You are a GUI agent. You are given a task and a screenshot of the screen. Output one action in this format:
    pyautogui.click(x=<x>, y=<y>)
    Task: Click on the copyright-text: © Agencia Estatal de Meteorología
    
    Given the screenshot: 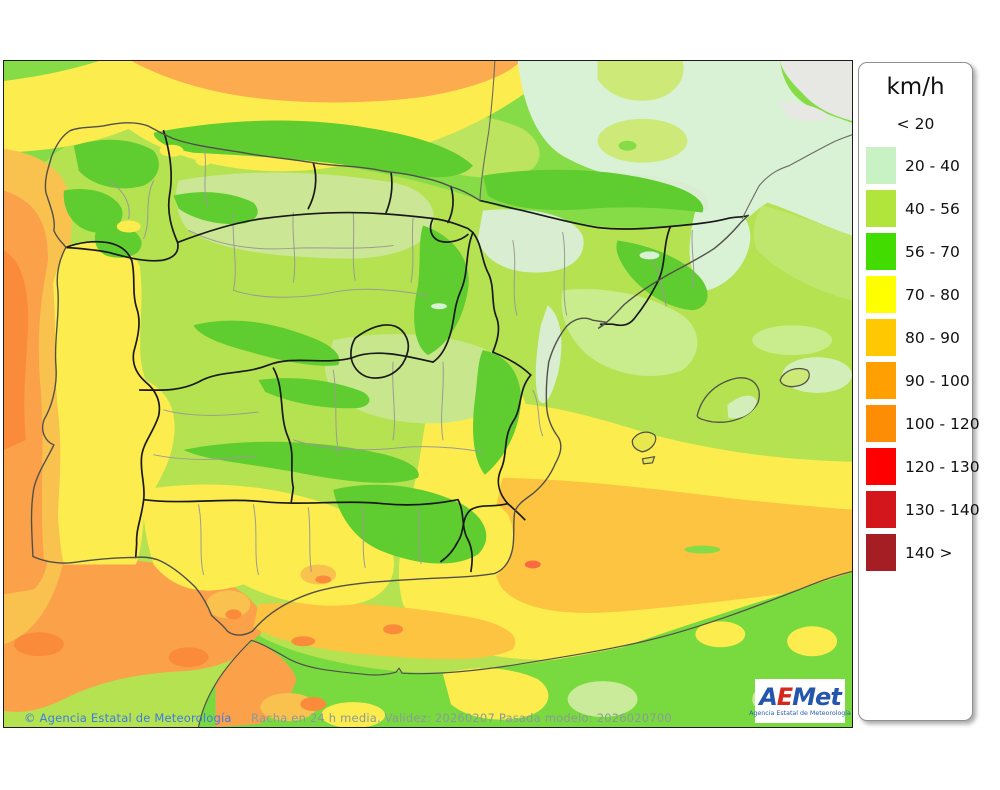 What is the action you would take?
    pyautogui.click(x=128, y=718)
    